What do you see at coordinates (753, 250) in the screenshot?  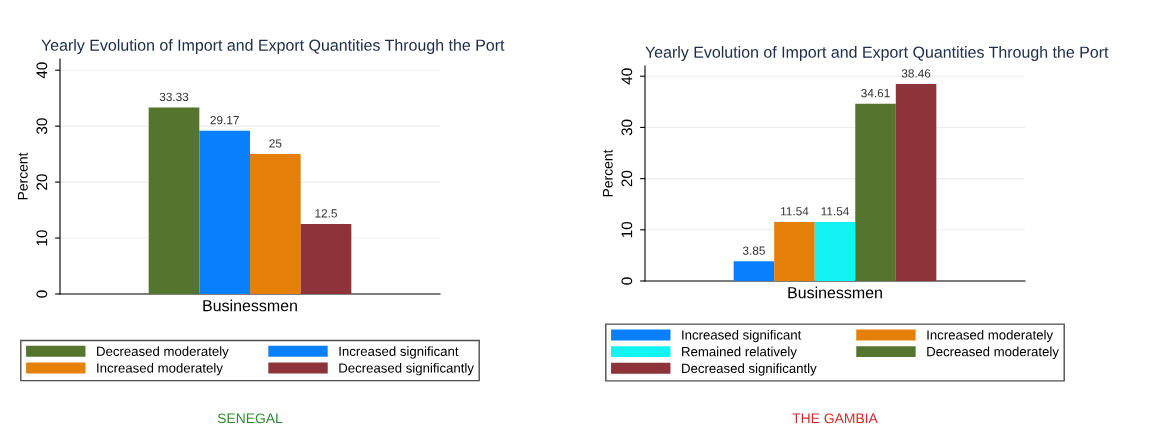 I see `data-label: 3.85` at bounding box center [753, 250].